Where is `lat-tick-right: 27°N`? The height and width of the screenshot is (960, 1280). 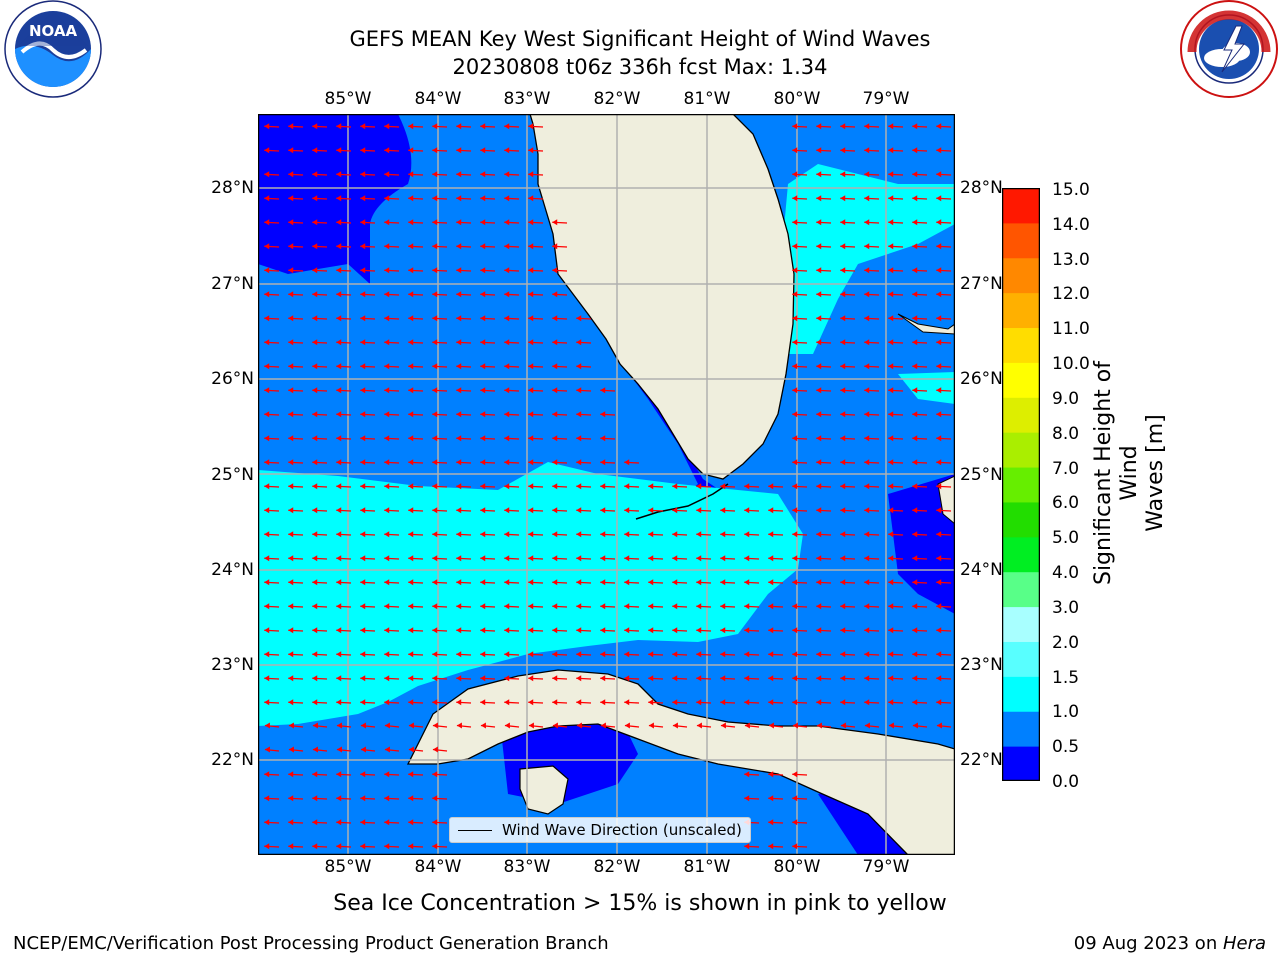
lat-tick-right: 27°N is located at coordinates (981, 284).